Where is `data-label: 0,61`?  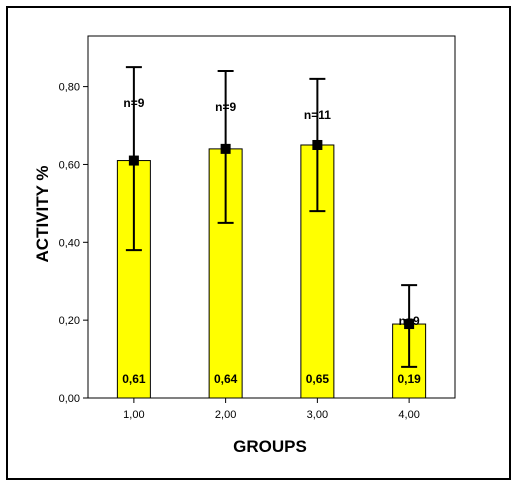 data-label: 0,61 is located at coordinates (134, 379).